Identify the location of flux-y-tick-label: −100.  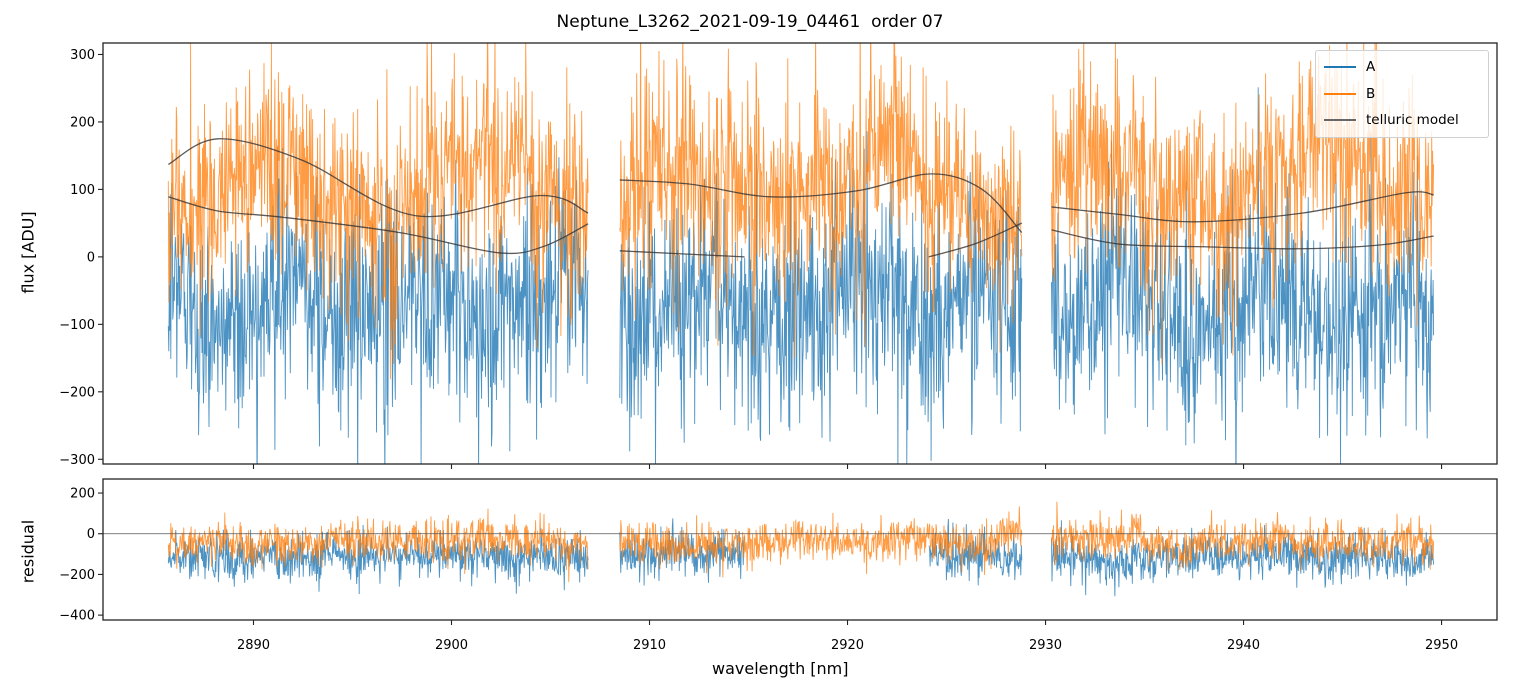
(77, 325).